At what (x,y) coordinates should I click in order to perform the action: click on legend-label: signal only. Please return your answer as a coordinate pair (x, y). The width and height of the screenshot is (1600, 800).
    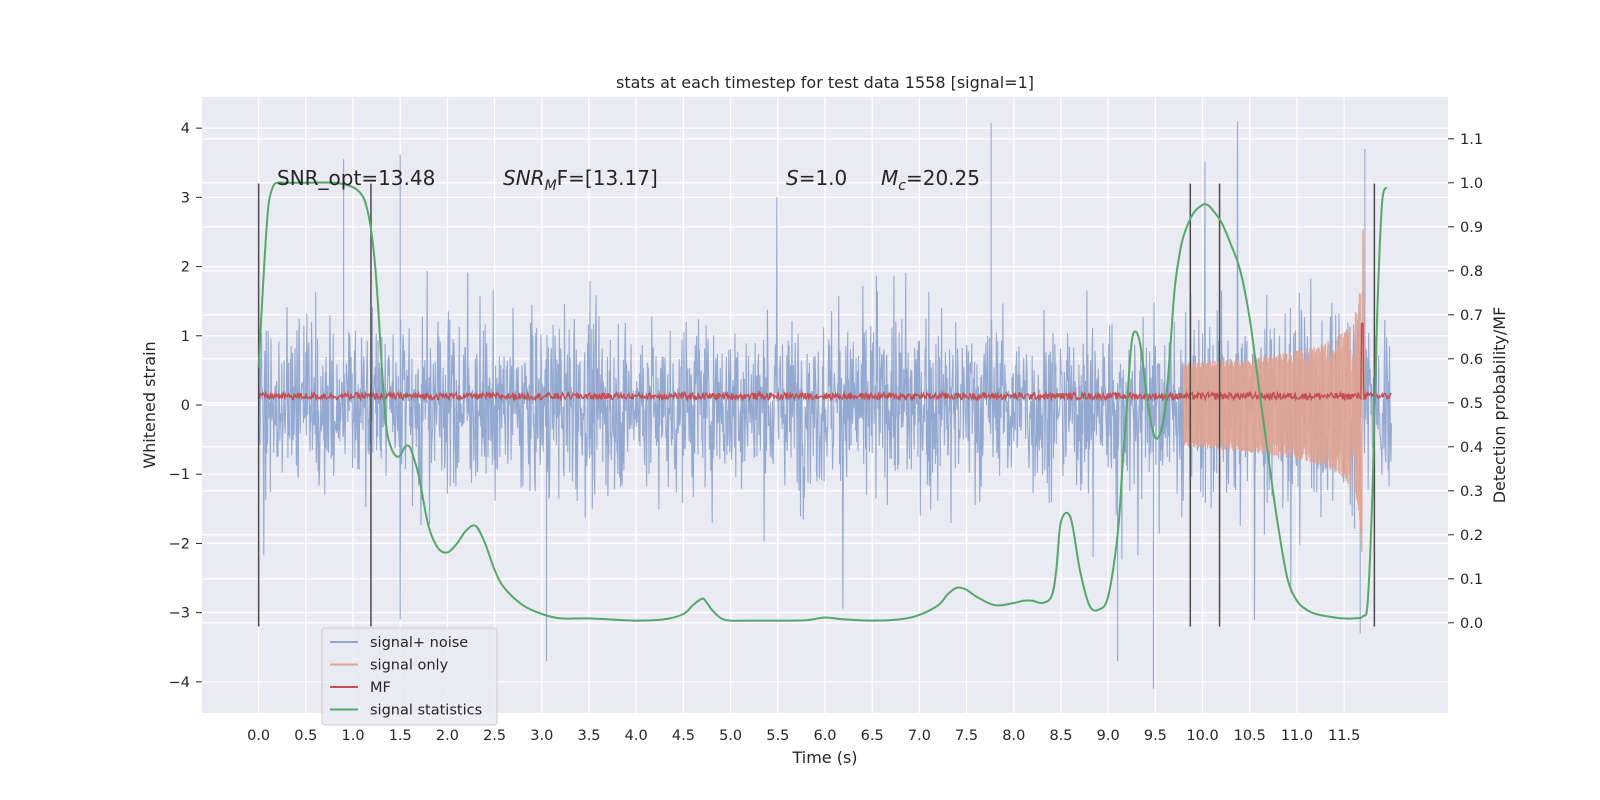
    Looking at the image, I should click on (409, 666).